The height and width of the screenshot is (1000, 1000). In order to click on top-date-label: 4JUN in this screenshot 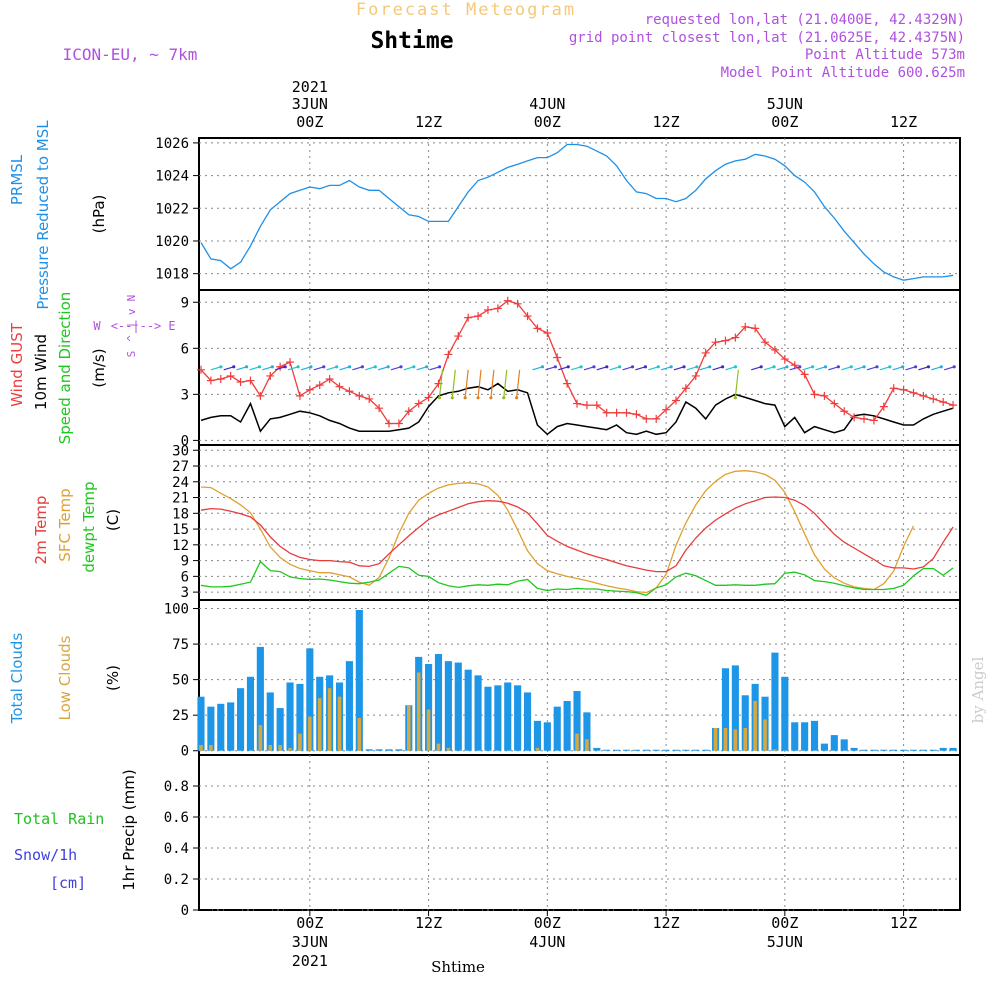, I will do `click(547, 104)`.